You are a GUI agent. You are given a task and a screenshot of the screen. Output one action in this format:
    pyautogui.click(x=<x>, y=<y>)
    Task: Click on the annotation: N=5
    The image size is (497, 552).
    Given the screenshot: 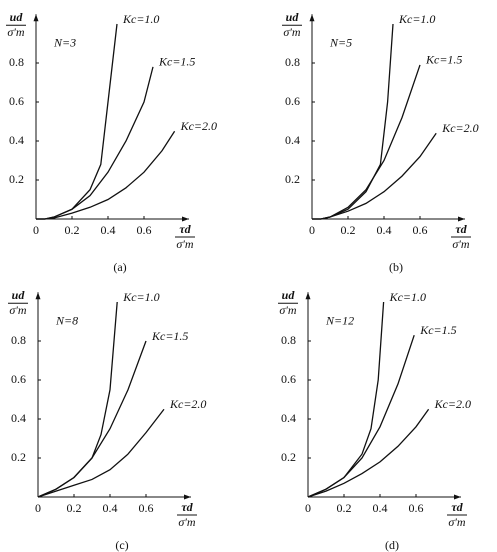 What is the action you would take?
    pyautogui.click(x=340, y=42)
    